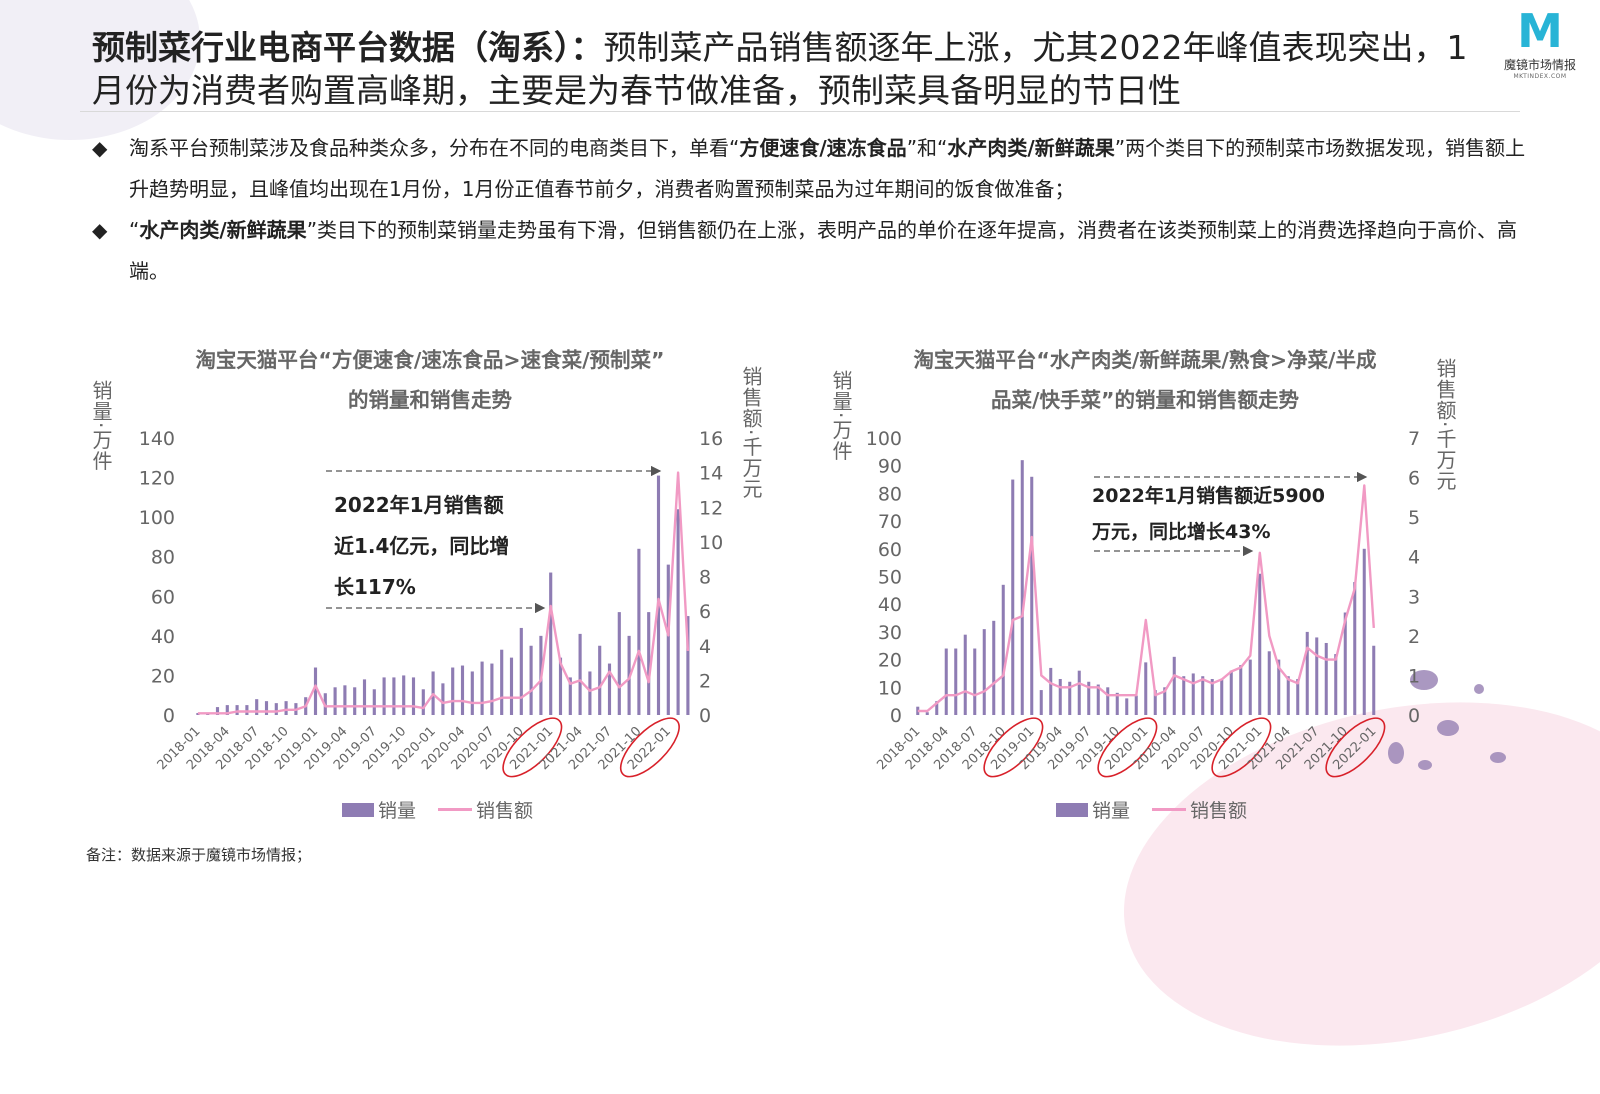 This screenshot has width=1600, height=1094. What do you see at coordinates (890, 494) in the screenshot?
I see `y-tick-left: 80` at bounding box center [890, 494].